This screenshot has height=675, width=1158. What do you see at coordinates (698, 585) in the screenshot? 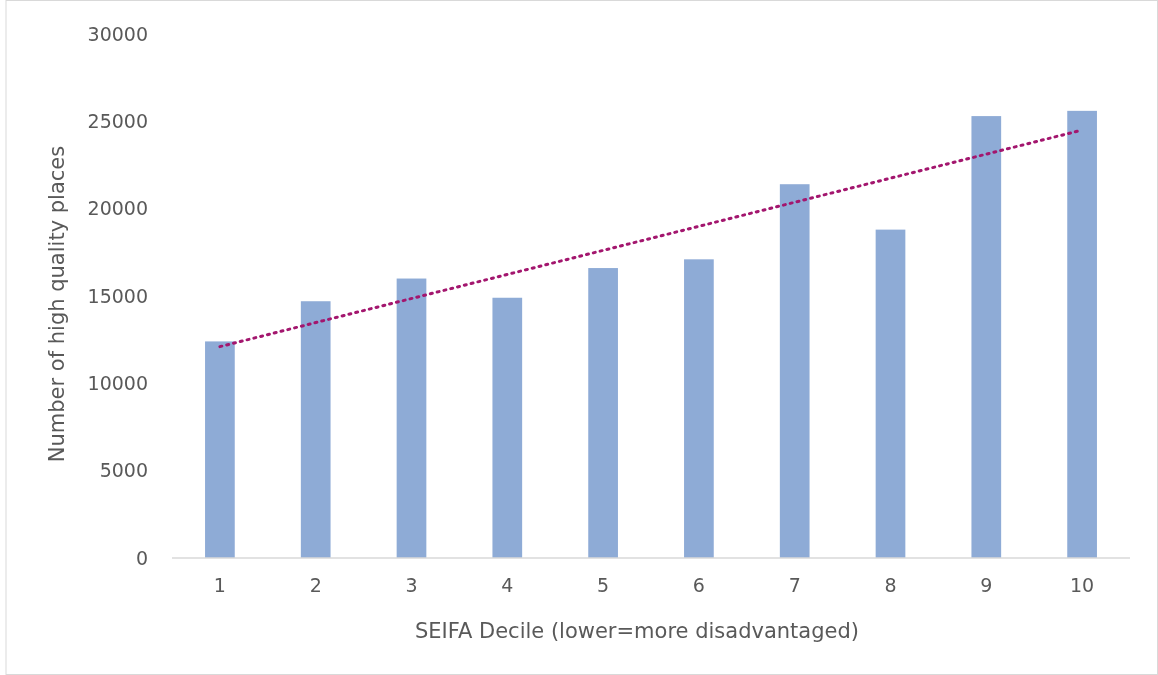
I see `x-tick-label: 6` at bounding box center [698, 585].